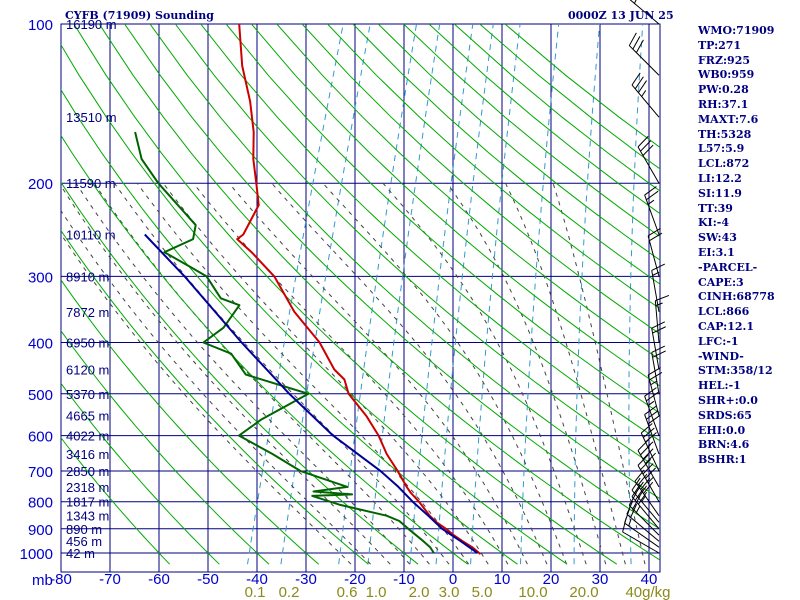  Describe the element at coordinates (87, 454) in the screenshot. I see `height-label: 3416 m` at that location.